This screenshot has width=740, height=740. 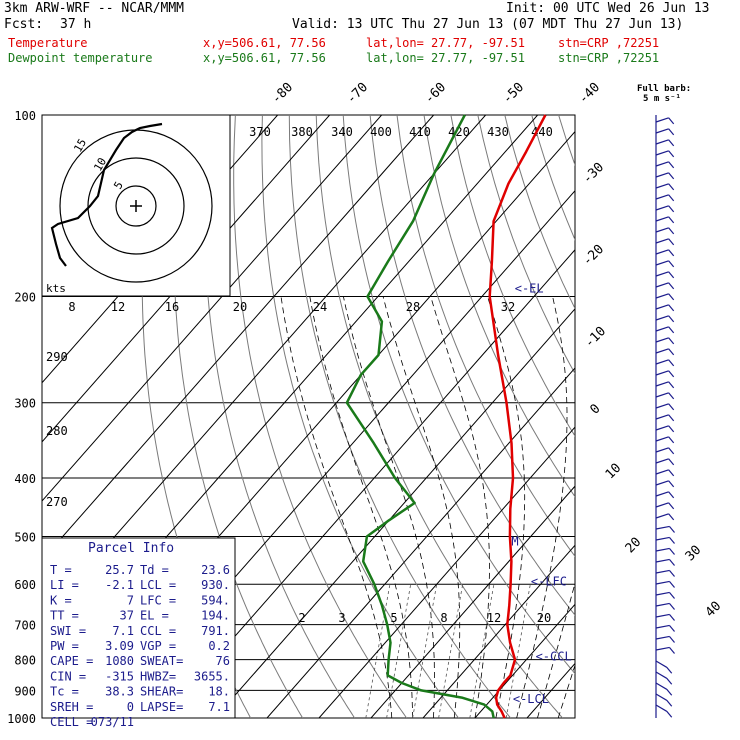 I want to click on theta-label-400: 400, so click(x=381, y=132).